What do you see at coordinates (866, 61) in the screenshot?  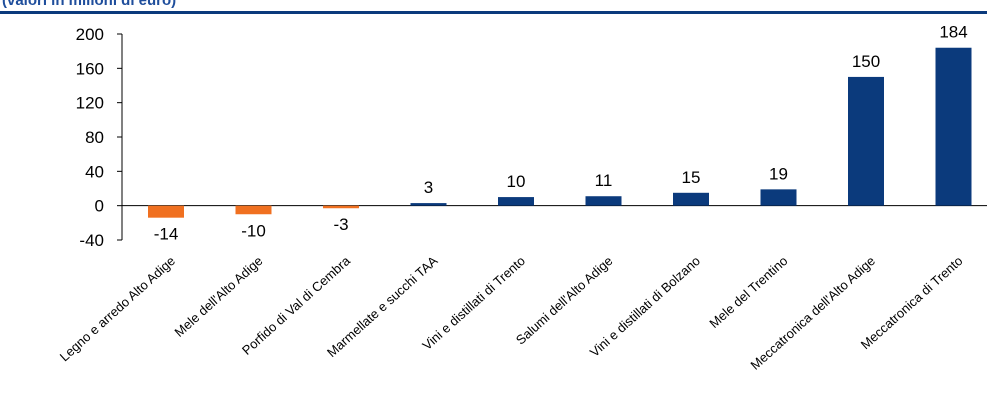 I see `data-label-8: 150` at bounding box center [866, 61].